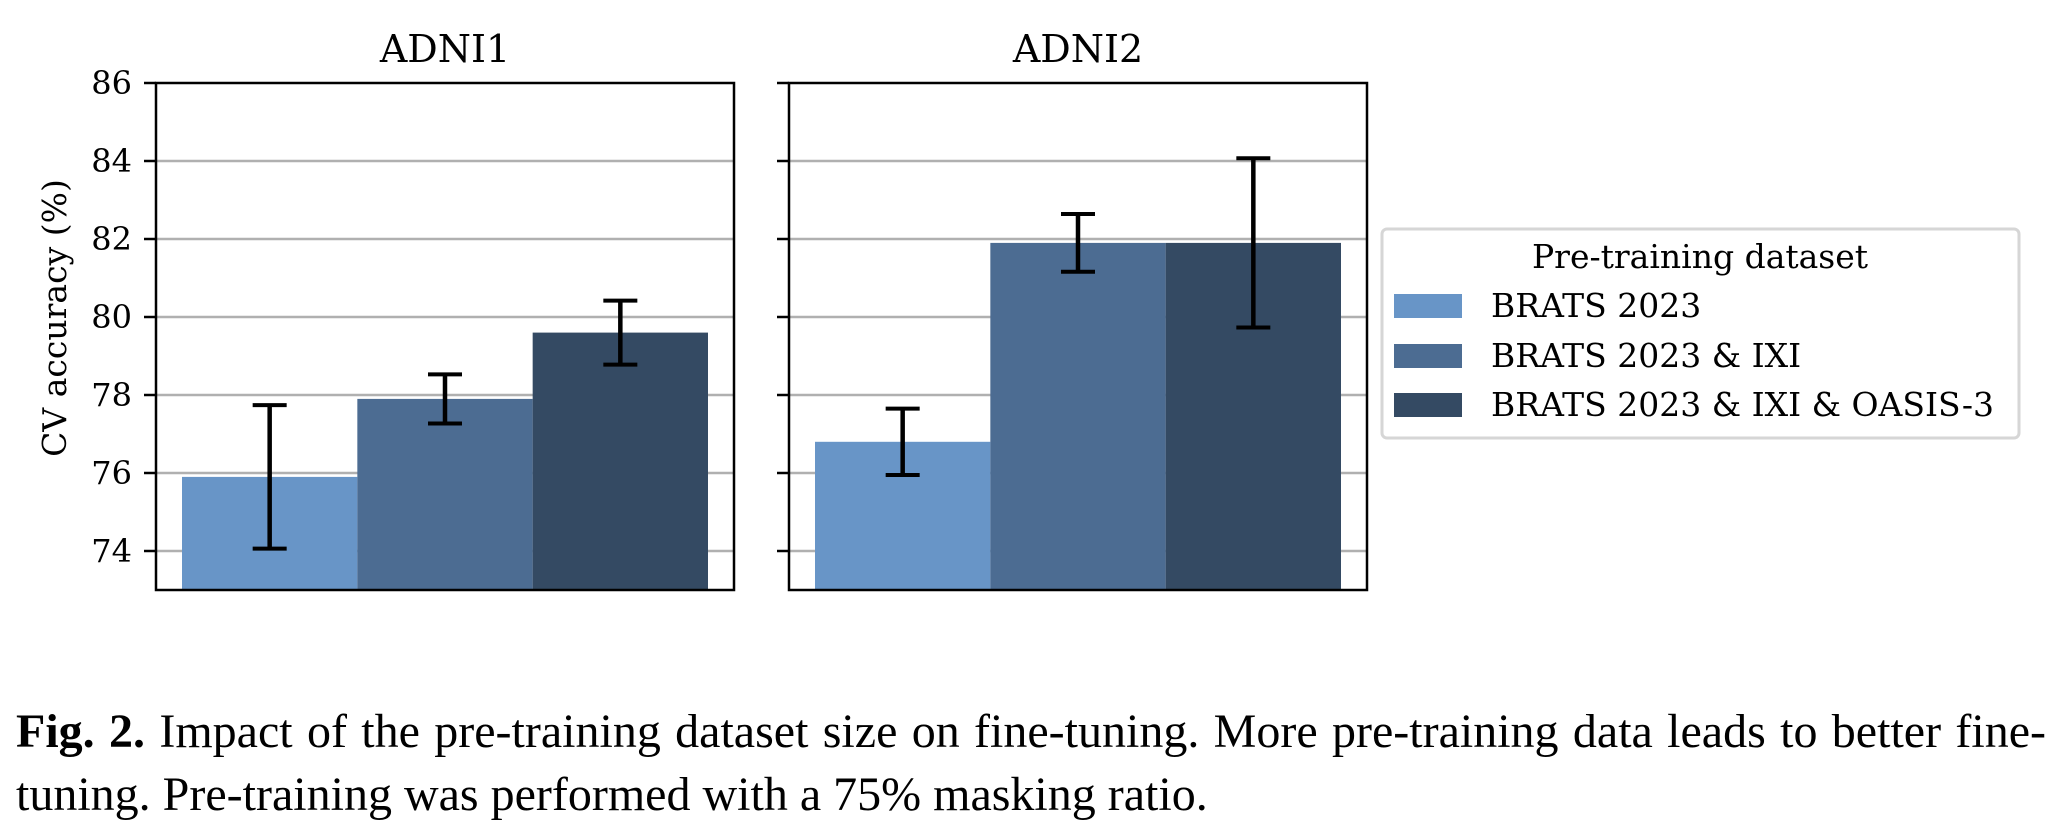 The height and width of the screenshot is (830, 2060). Describe the element at coordinates (54, 318) in the screenshot. I see `y-axis-label: CV accuracy (%)` at that location.